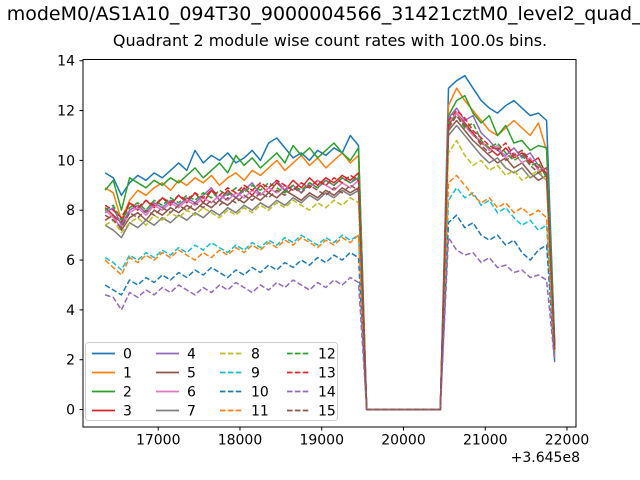  Describe the element at coordinates (176, 355) in the screenshot. I see `legend-item-4: 4` at that location.